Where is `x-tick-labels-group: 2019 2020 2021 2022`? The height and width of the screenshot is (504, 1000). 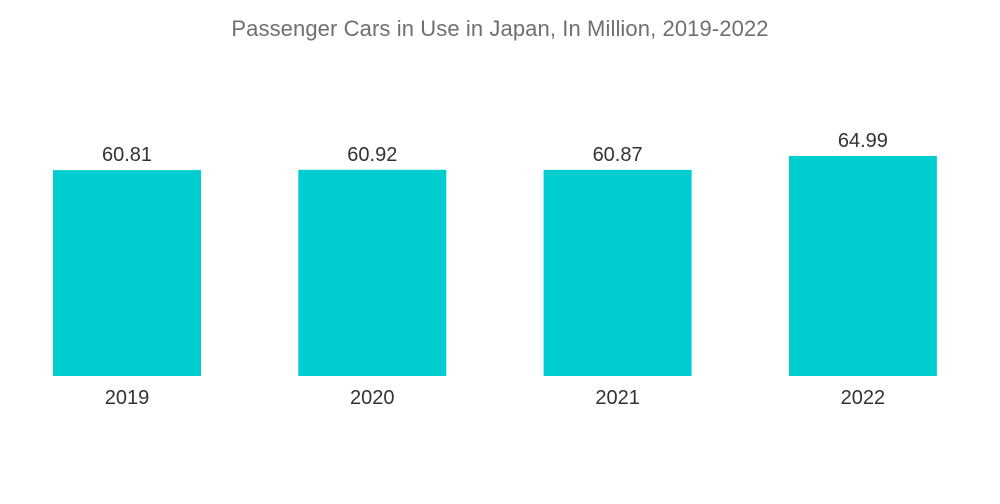 x-tick-labels-group: 2019 2020 2021 2022 is located at coordinates (495, 398).